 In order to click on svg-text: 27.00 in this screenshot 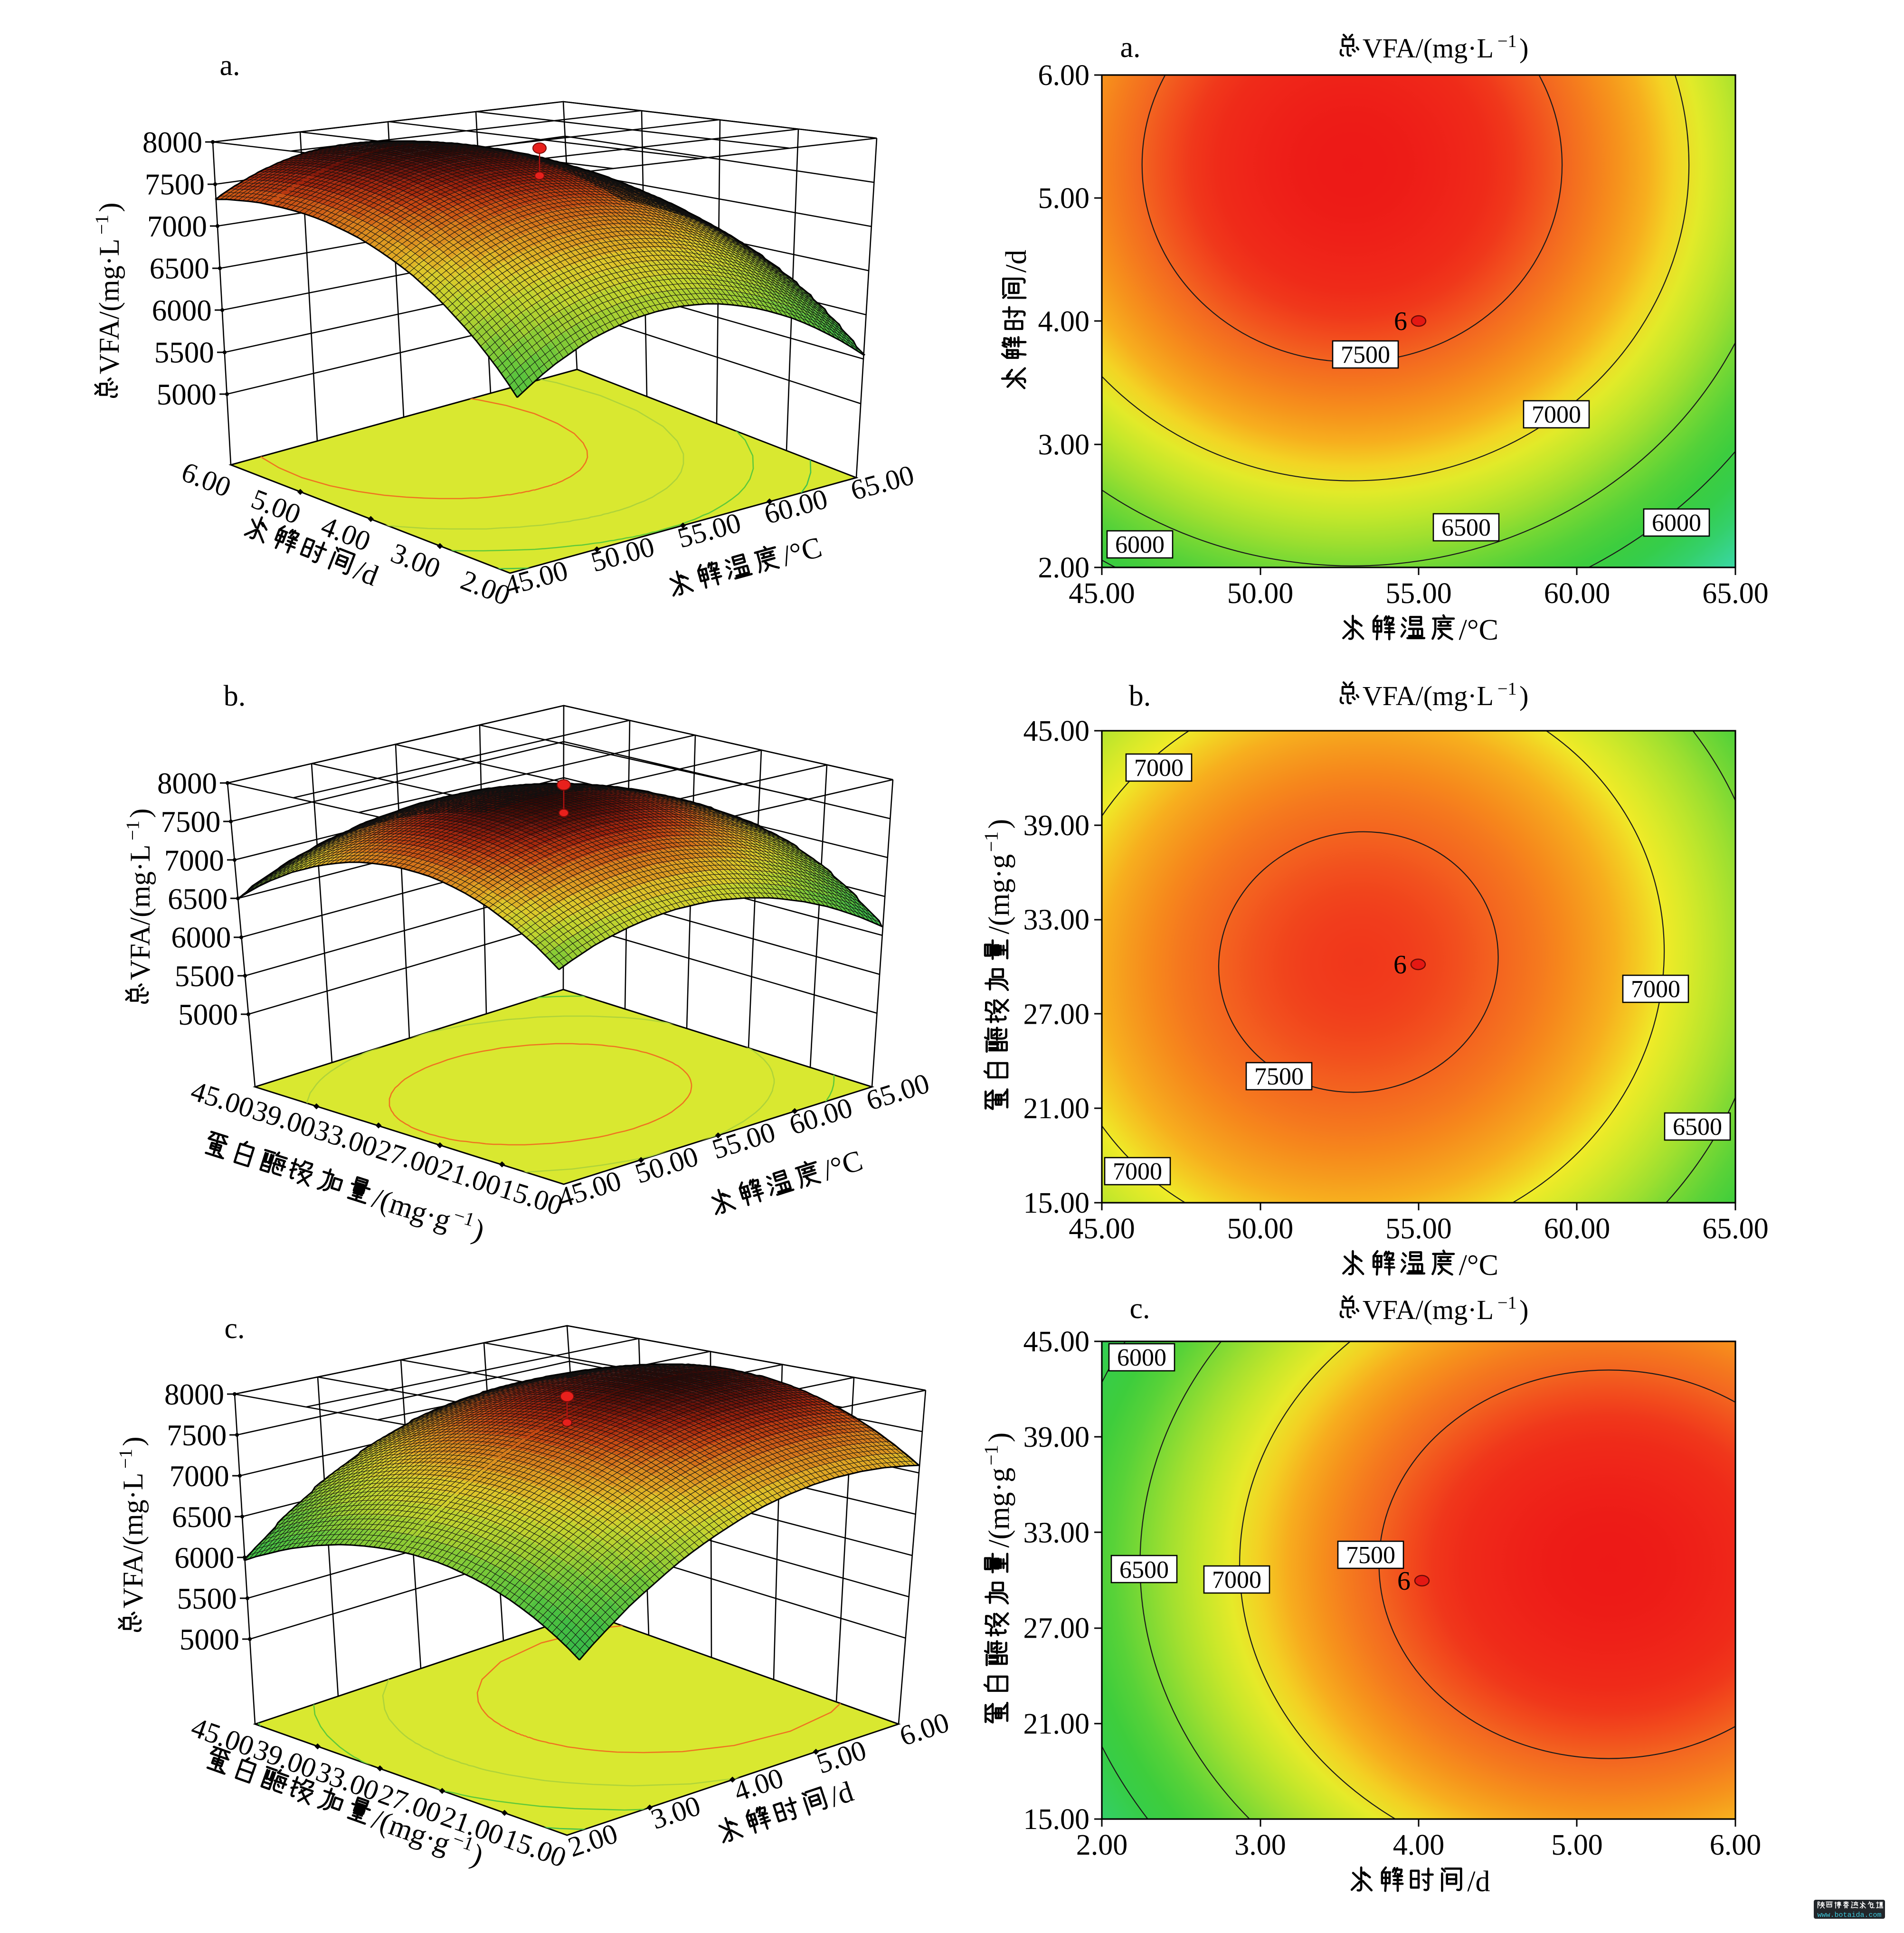, I will do `click(1056, 1014)`.